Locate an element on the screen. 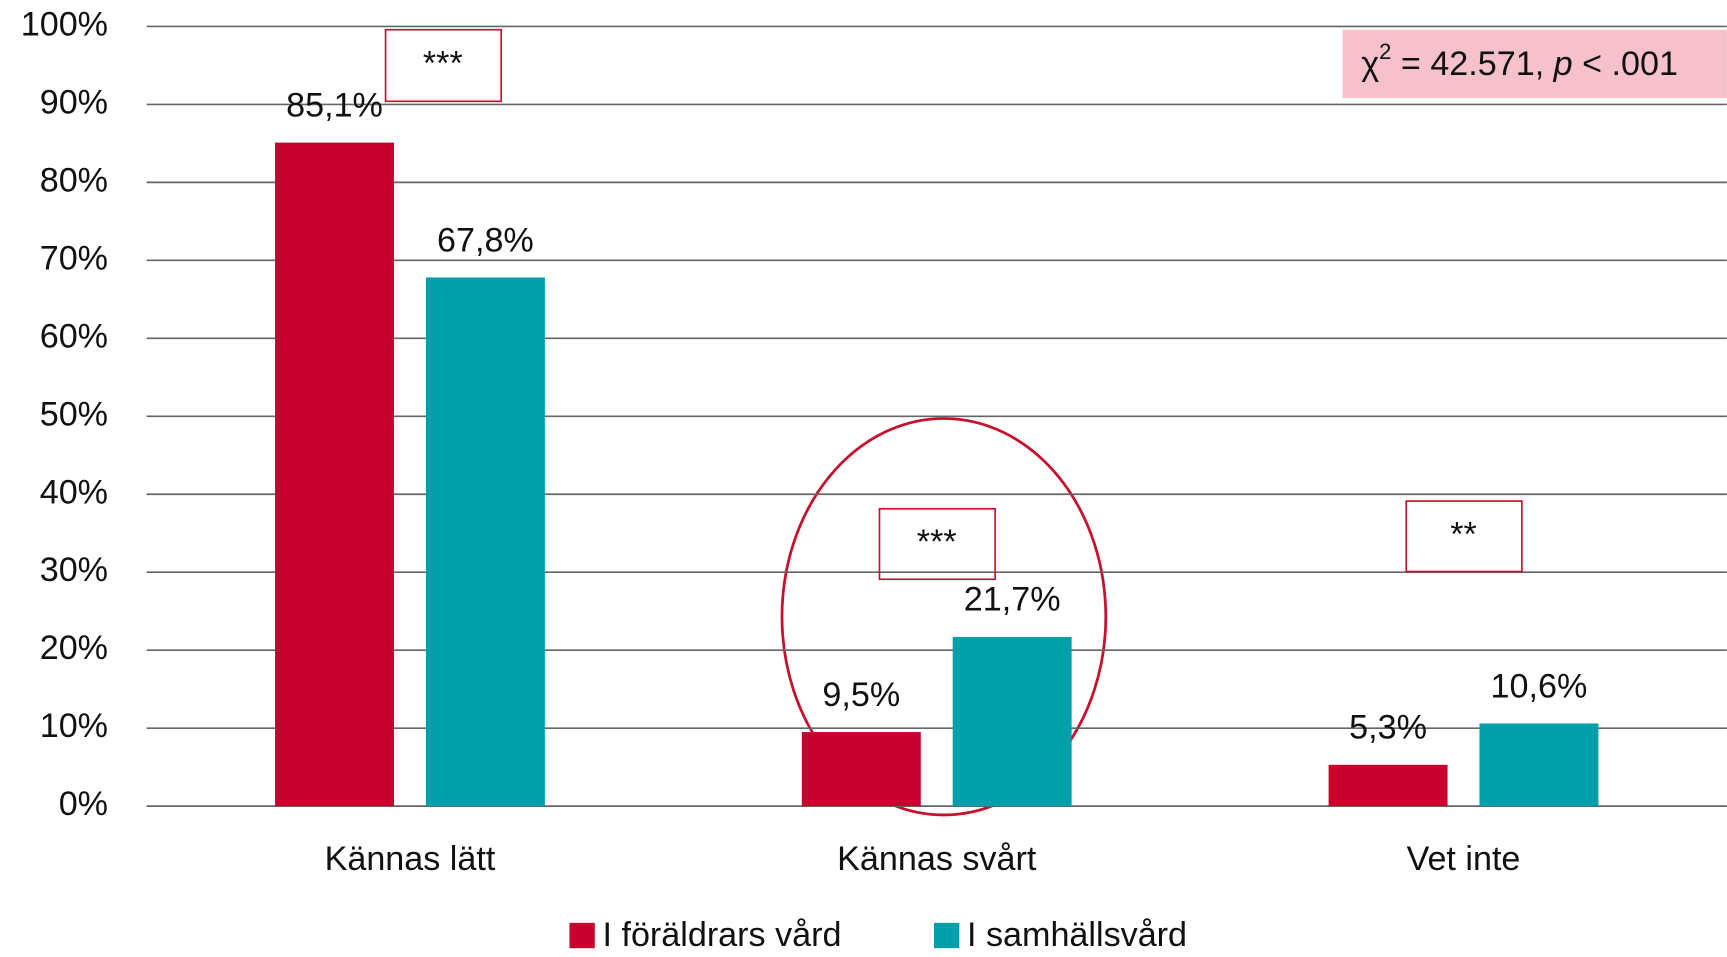  stat-box is located at coordinates (1534, 64).